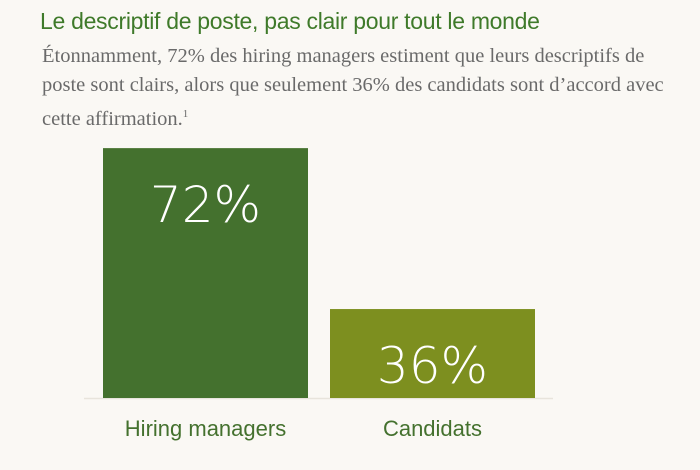 The height and width of the screenshot is (470, 700). I want to click on category-label: Candidats, so click(432, 428).